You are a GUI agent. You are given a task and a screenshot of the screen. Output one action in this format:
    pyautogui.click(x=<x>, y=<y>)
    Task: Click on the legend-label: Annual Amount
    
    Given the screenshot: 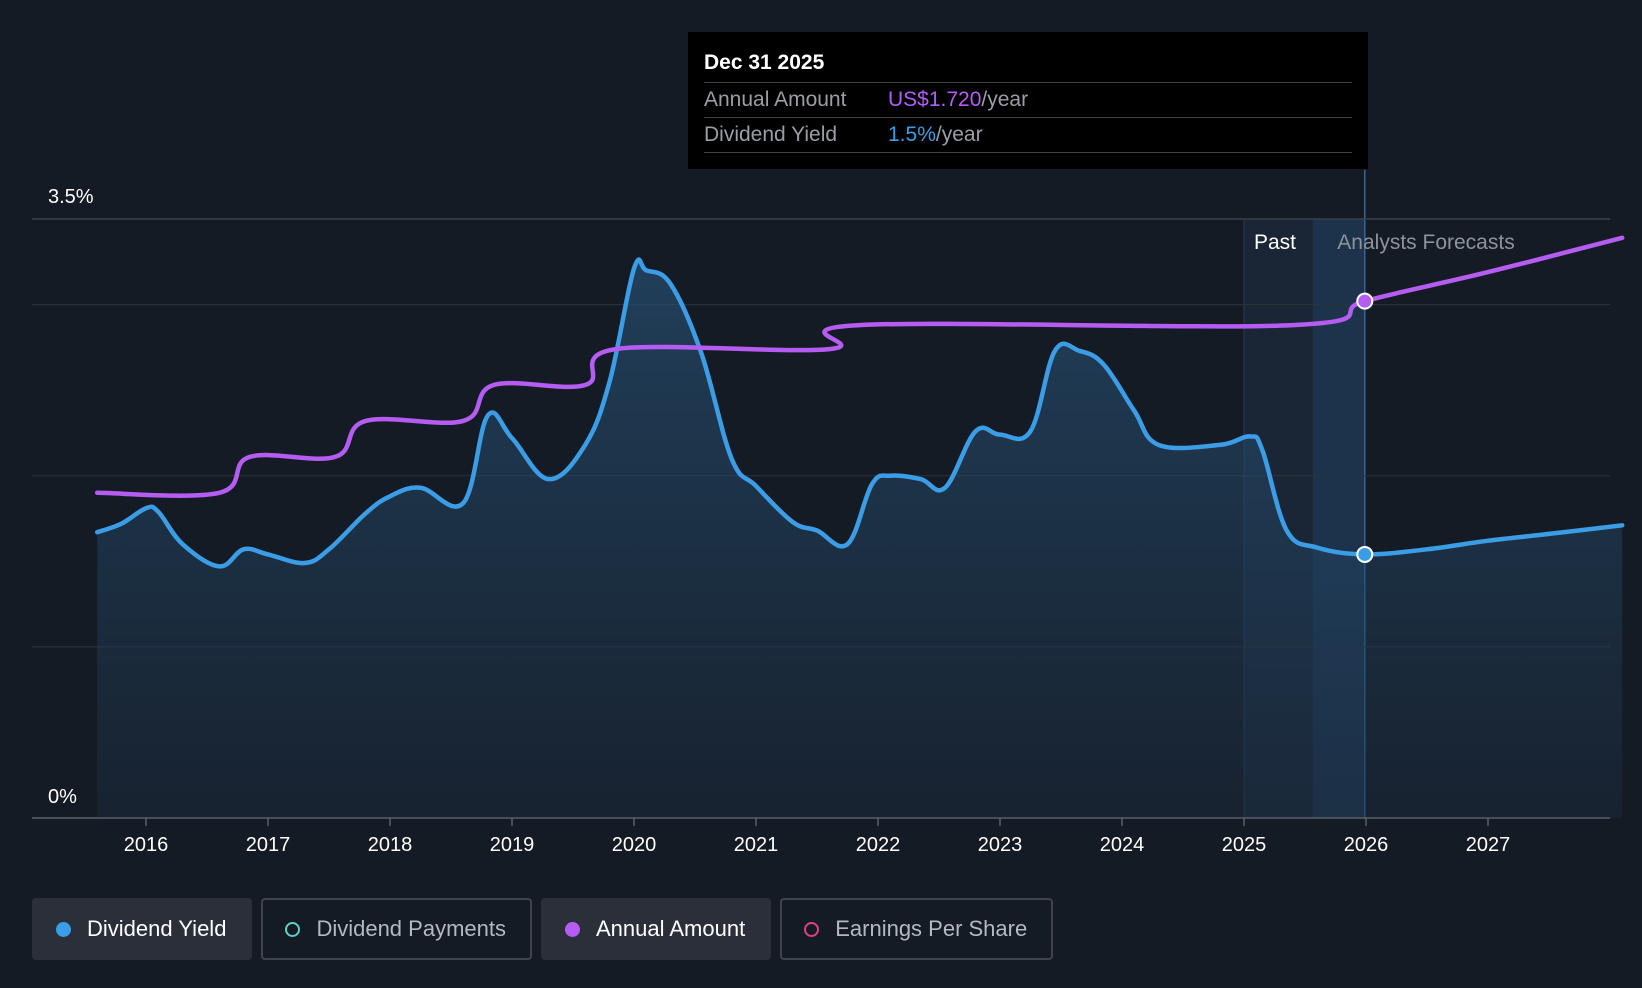 What is the action you would take?
    pyautogui.click(x=670, y=928)
    